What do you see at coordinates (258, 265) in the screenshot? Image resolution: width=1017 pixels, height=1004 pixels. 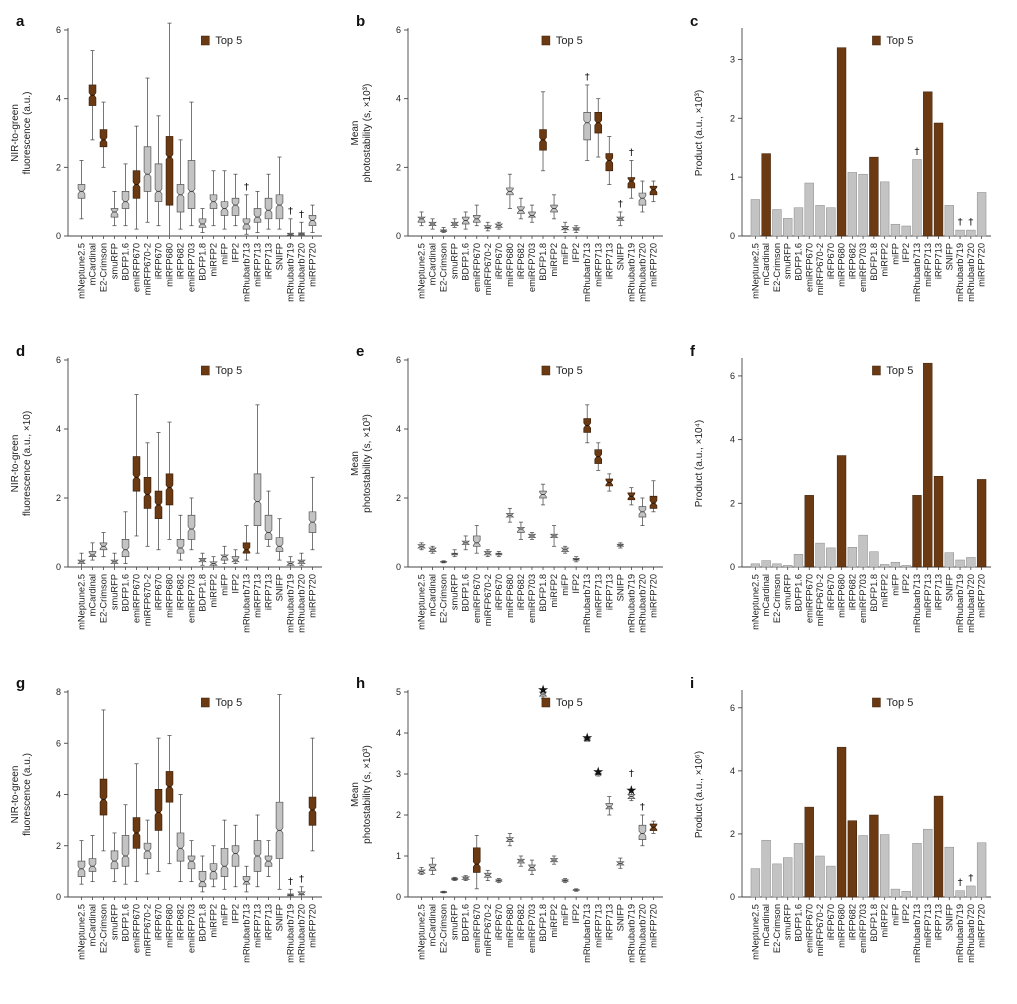 I see `x-category-label: miRFP713` at bounding box center [258, 265].